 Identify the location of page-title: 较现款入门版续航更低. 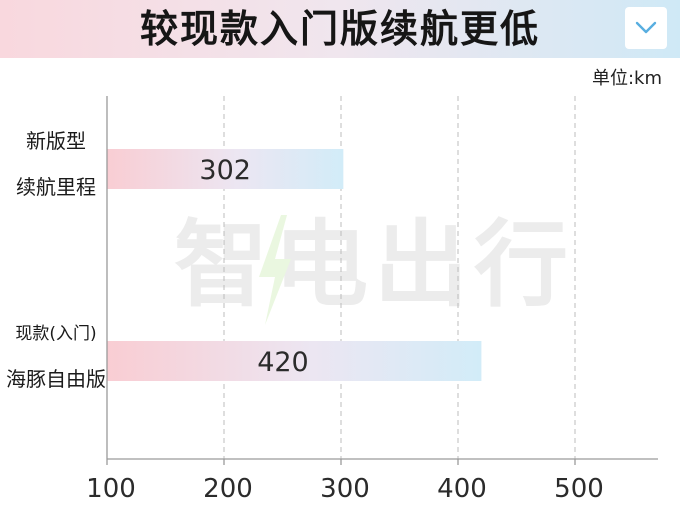
(339, 29).